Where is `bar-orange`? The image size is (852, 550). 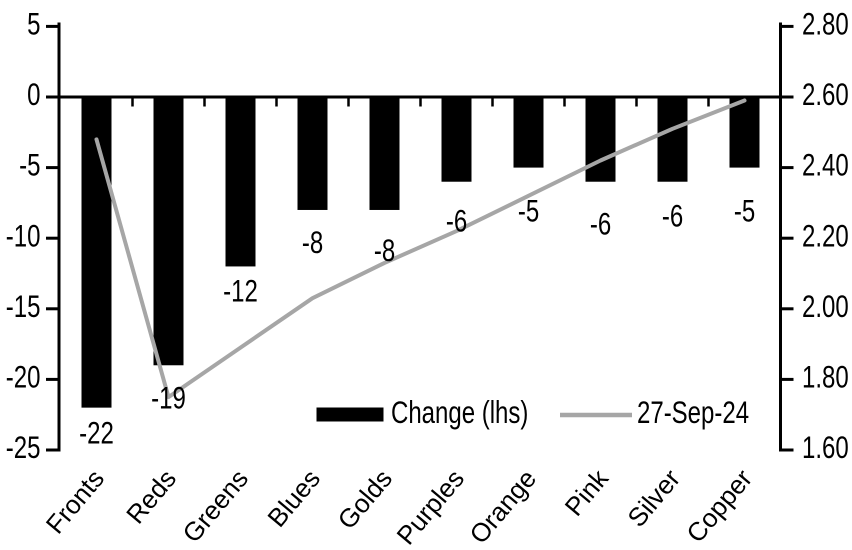
bar-orange is located at coordinates (528, 132).